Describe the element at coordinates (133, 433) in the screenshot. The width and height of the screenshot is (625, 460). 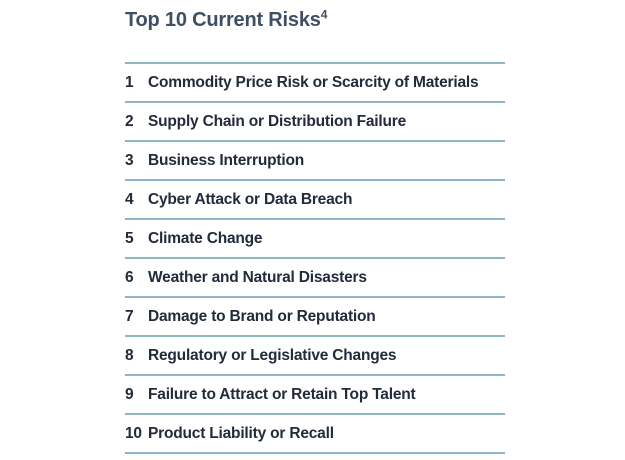
I see `risk-rank: 10` at that location.